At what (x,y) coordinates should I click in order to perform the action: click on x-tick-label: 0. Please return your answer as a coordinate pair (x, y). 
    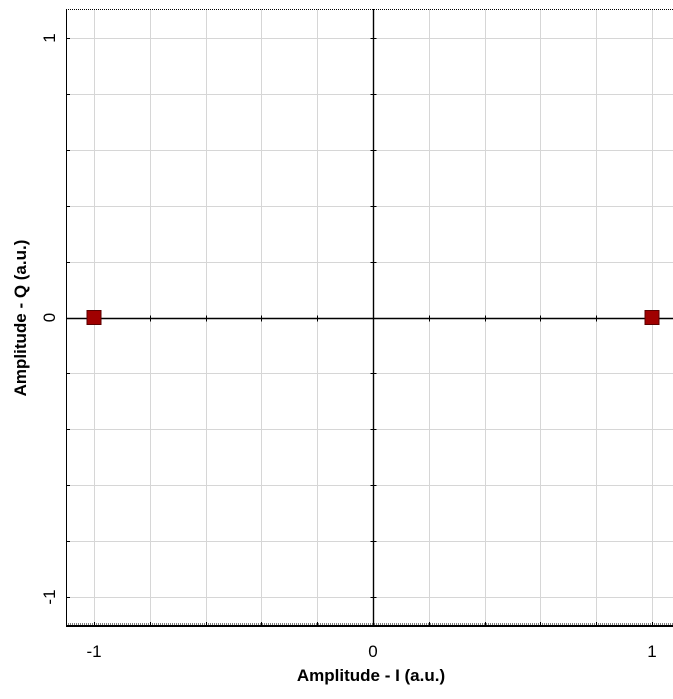
    Looking at the image, I should click on (372, 651).